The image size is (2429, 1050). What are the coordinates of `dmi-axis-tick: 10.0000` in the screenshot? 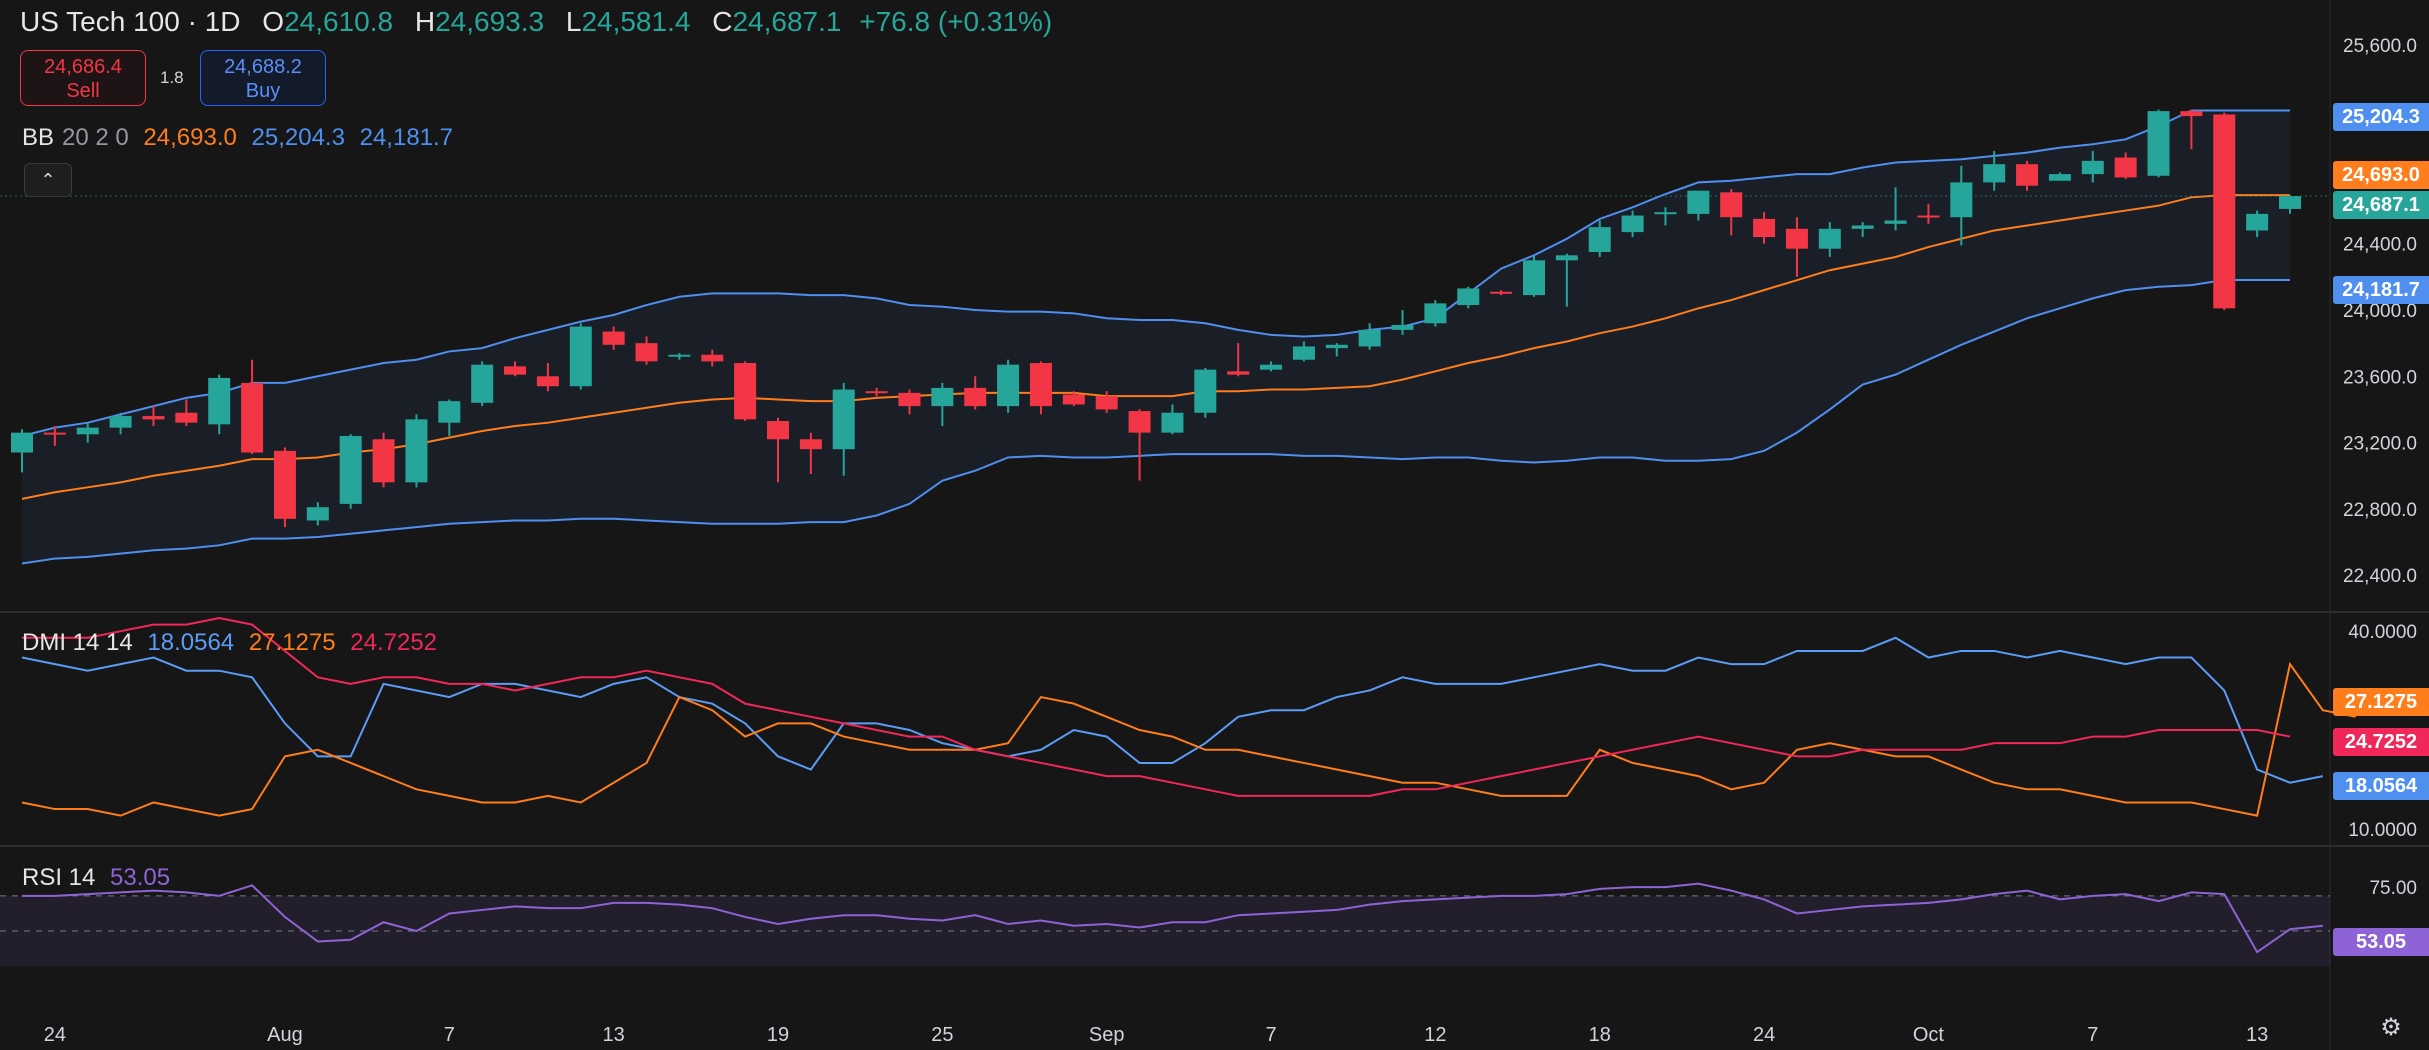 It's located at (2382, 830).